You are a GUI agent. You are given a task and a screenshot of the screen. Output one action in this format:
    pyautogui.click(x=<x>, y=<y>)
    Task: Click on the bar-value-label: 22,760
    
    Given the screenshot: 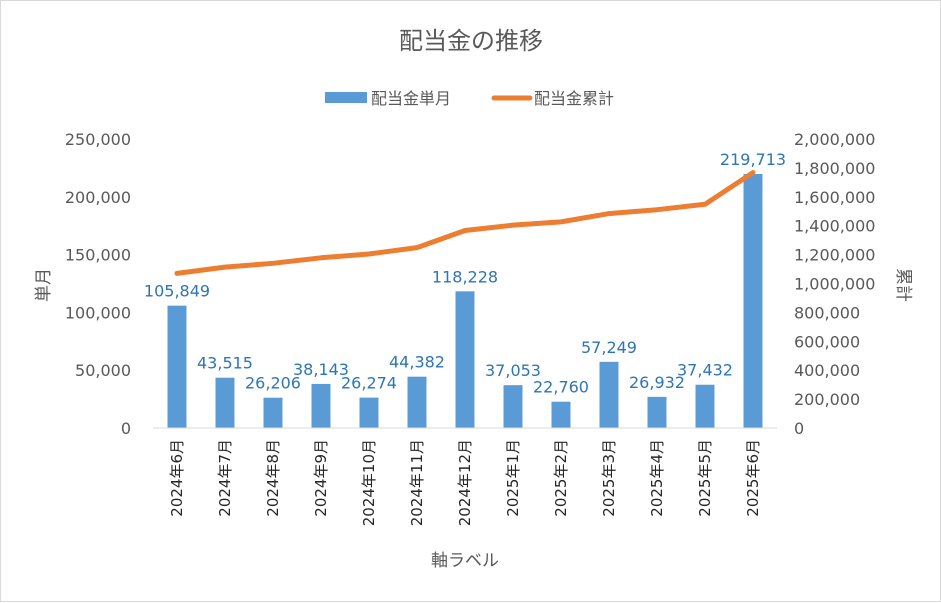 What is the action you would take?
    pyautogui.click(x=561, y=387)
    